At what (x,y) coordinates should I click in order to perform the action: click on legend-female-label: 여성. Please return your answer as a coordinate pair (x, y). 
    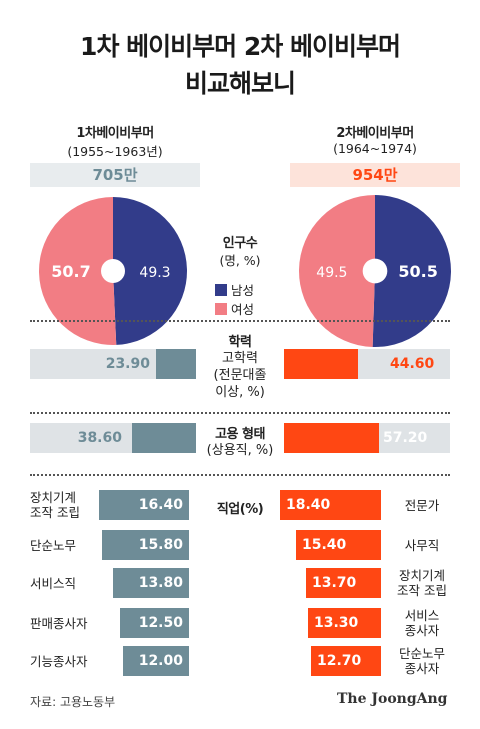
    Looking at the image, I should click on (243, 309).